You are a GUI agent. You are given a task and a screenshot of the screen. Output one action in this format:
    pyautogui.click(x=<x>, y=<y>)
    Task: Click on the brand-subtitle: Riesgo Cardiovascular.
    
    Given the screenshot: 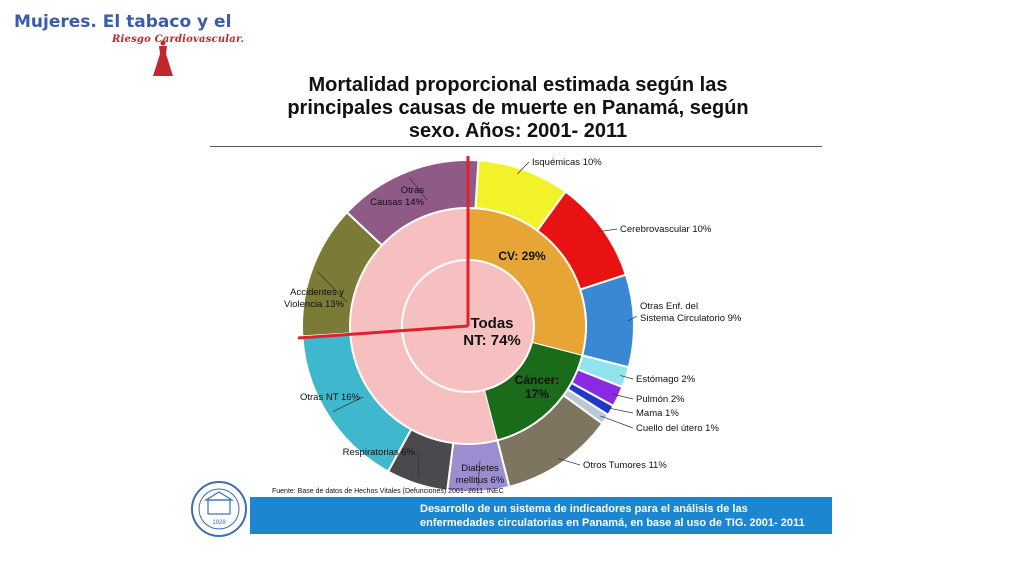 What is the action you would take?
    pyautogui.click(x=178, y=39)
    